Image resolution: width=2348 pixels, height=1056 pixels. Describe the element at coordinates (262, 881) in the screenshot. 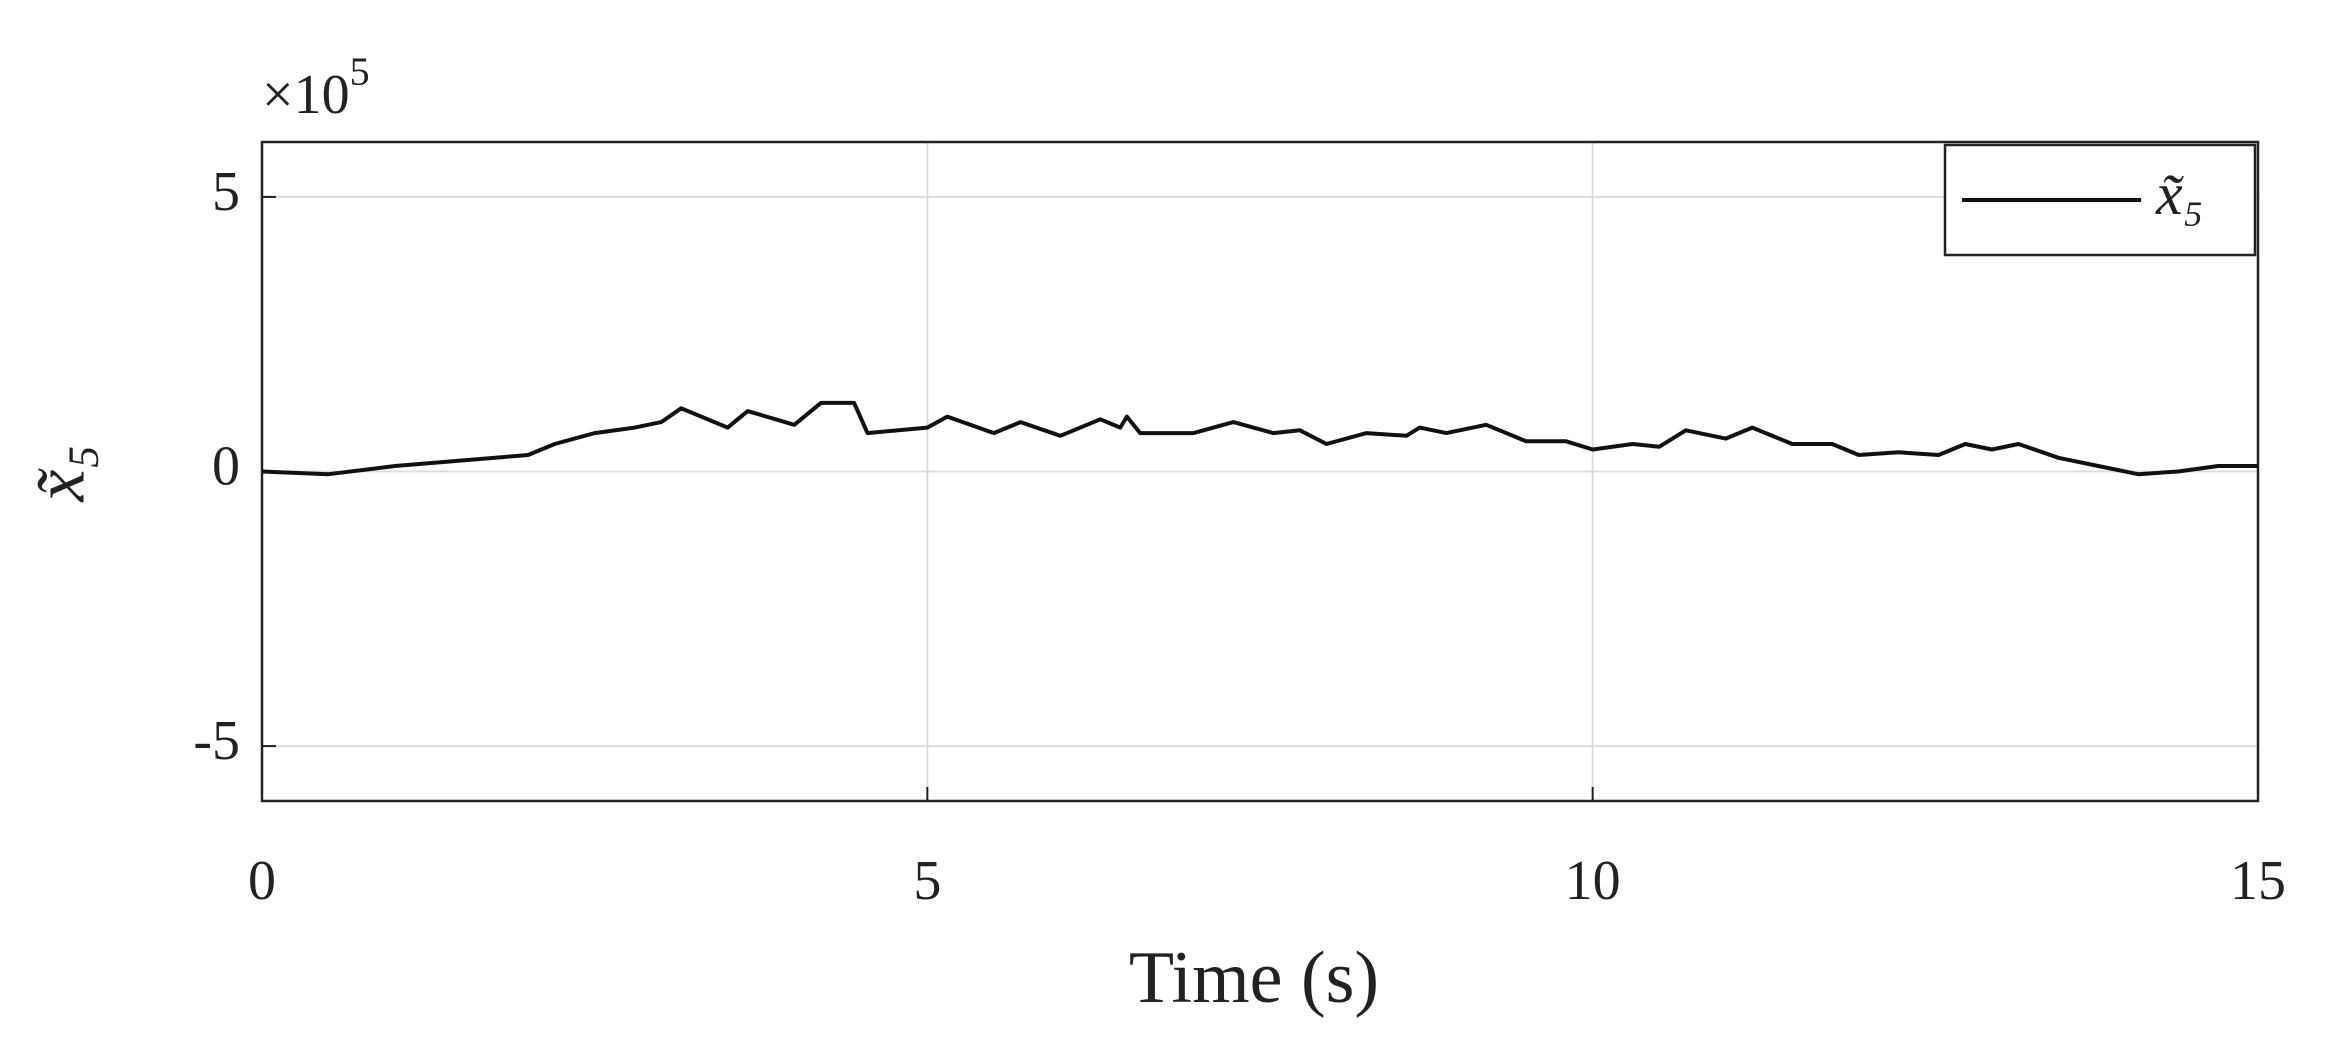

I see `x-tick-label: 0` at that location.